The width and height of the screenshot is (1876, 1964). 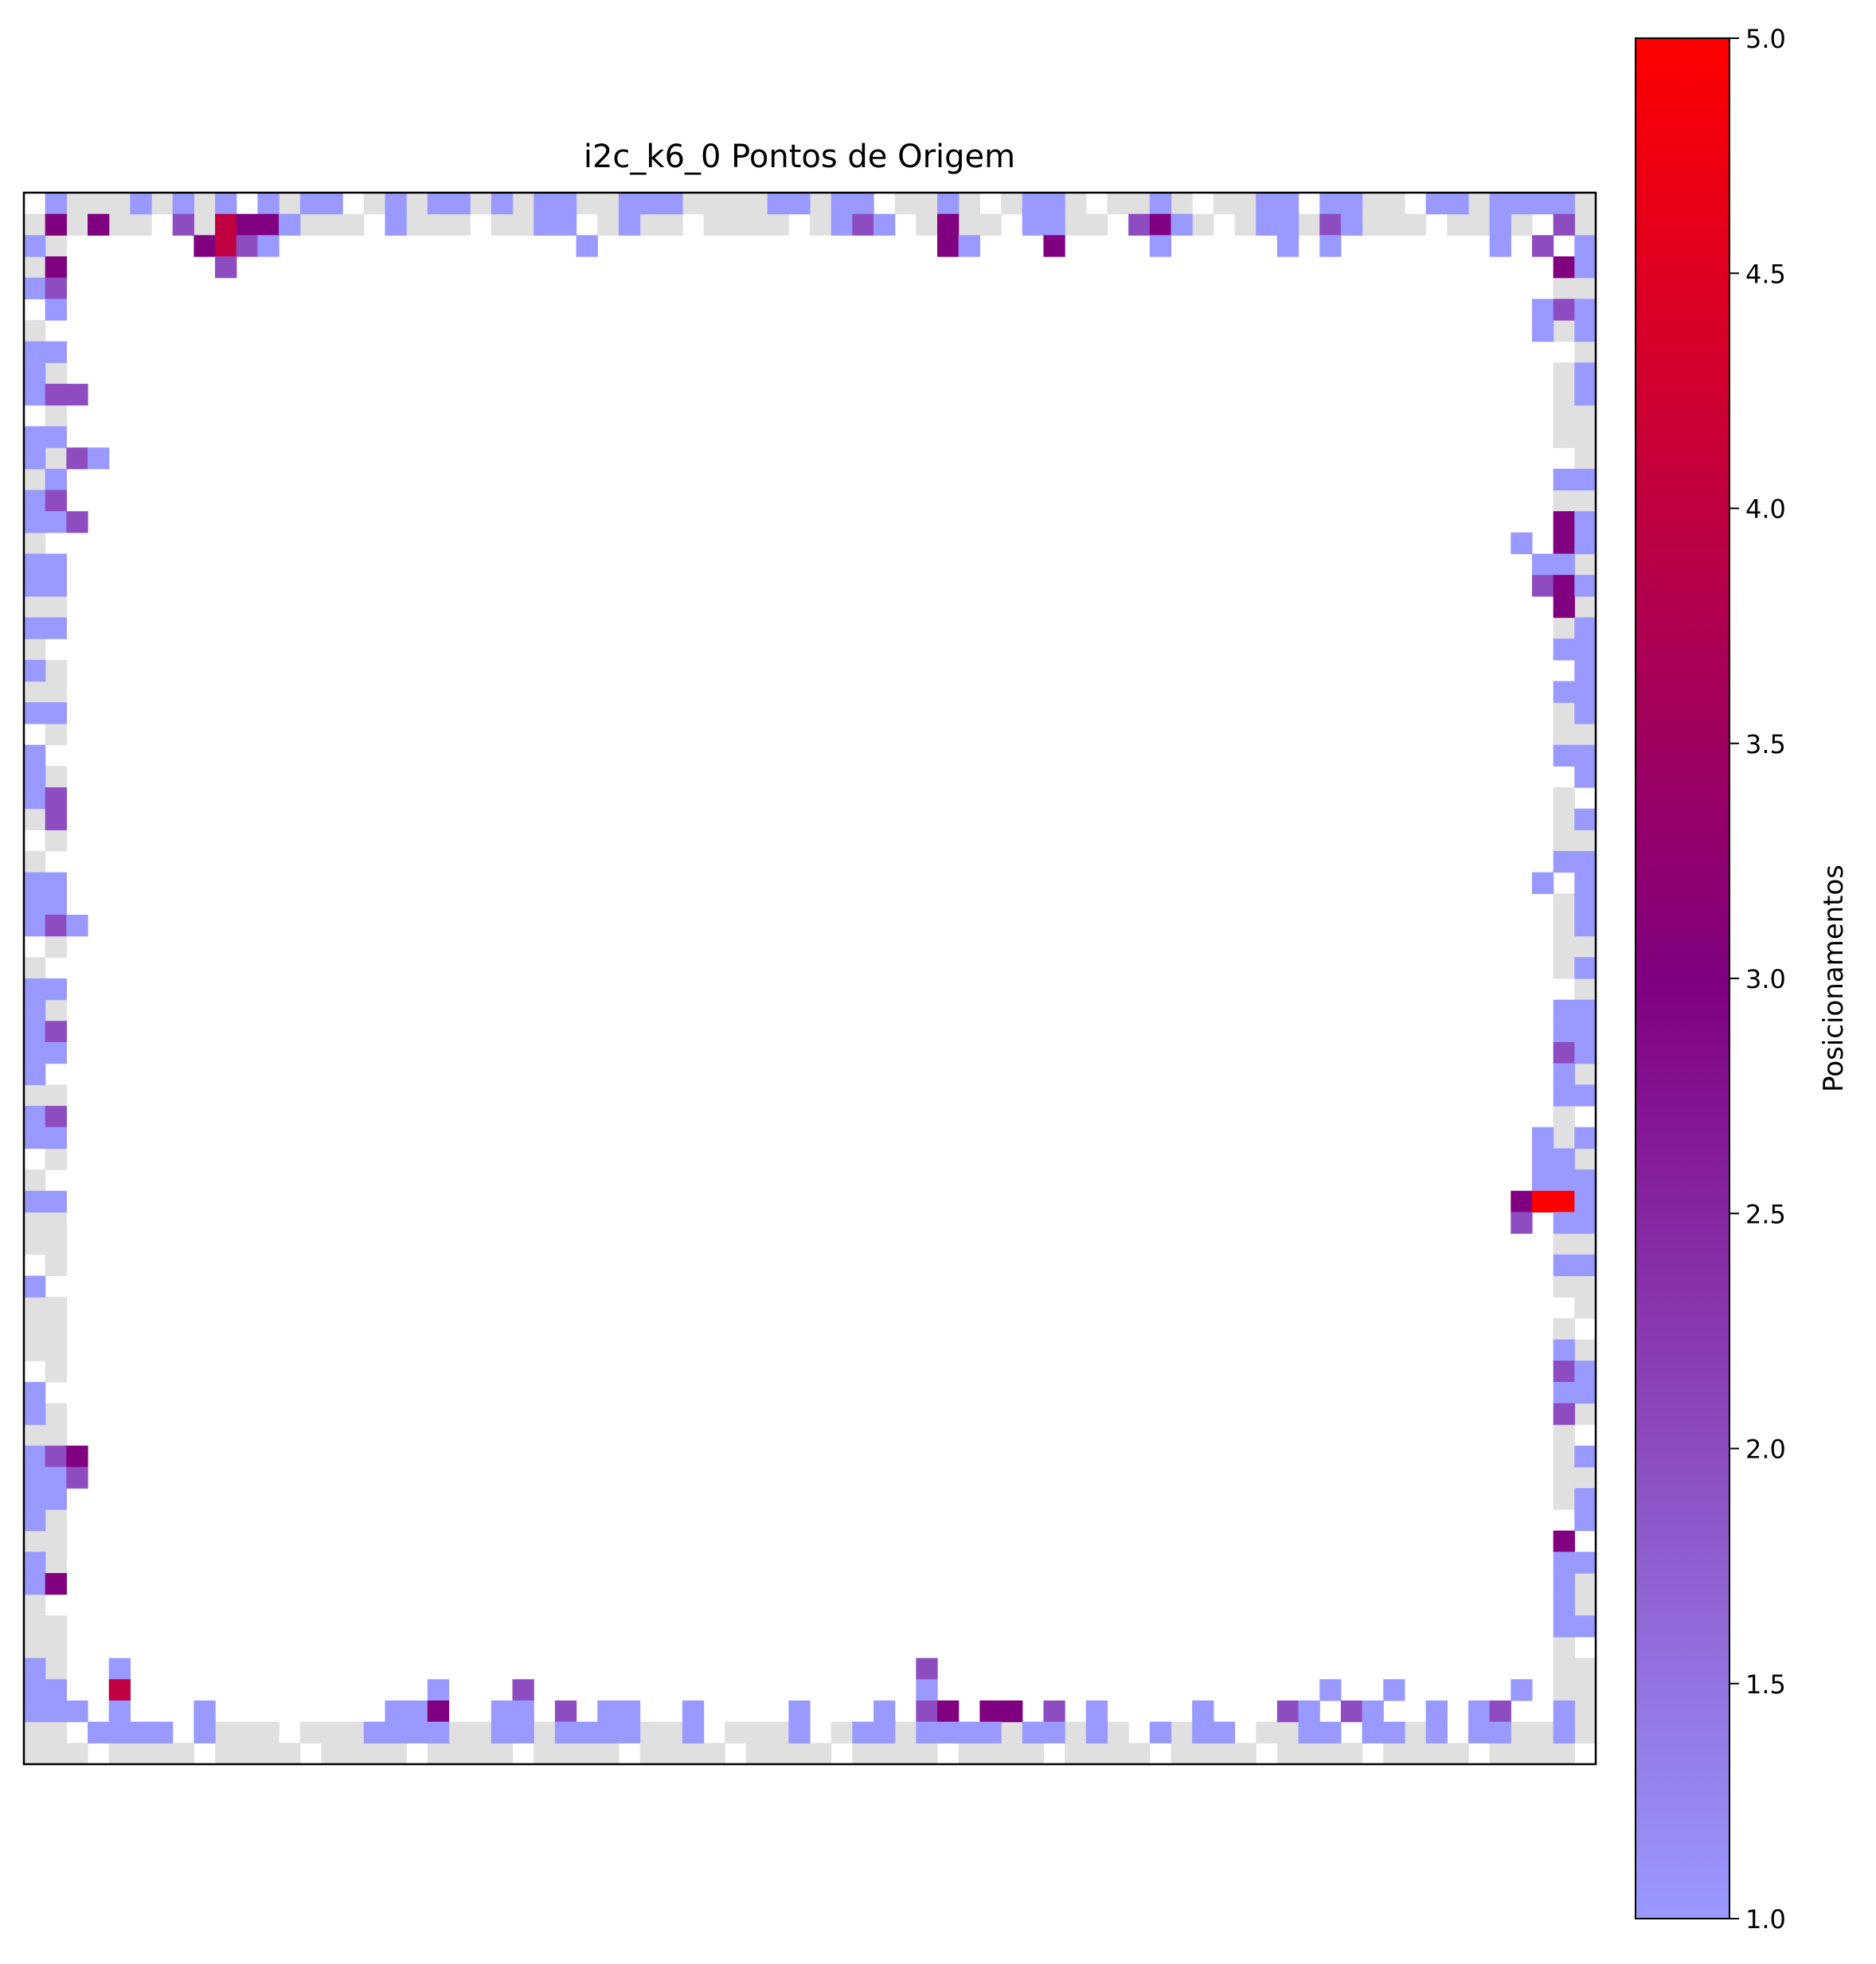 I want to click on colorbar-label: Posicionamentos, so click(x=1834, y=978).